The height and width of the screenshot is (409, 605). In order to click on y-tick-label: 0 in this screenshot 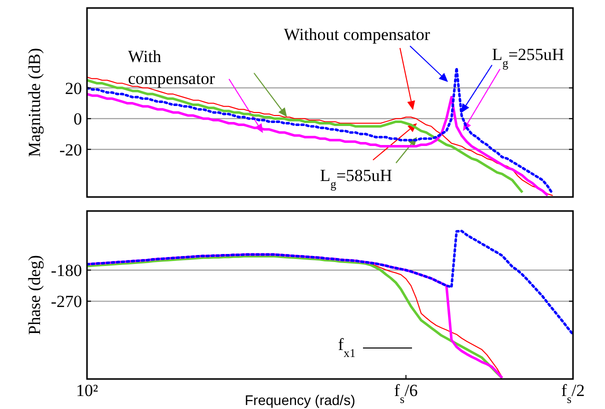, I will do `click(78, 119)`.